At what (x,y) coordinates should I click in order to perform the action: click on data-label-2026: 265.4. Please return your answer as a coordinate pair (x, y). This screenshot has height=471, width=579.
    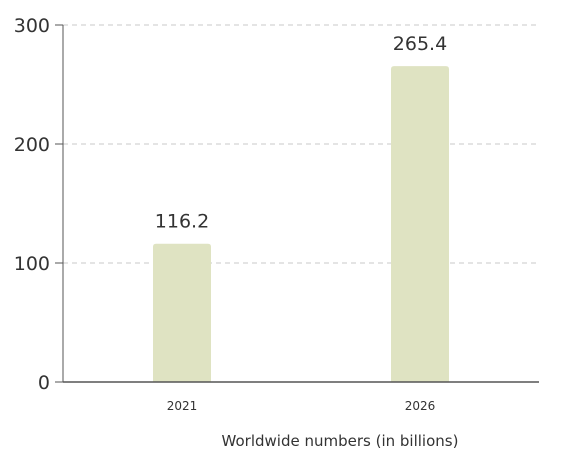
    Looking at the image, I should click on (420, 44).